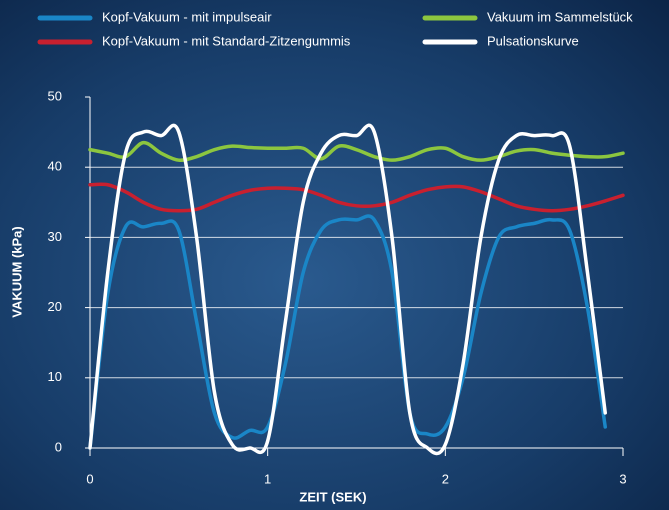  What do you see at coordinates (55, 166) in the screenshot?
I see `y-tick-label: 40` at bounding box center [55, 166].